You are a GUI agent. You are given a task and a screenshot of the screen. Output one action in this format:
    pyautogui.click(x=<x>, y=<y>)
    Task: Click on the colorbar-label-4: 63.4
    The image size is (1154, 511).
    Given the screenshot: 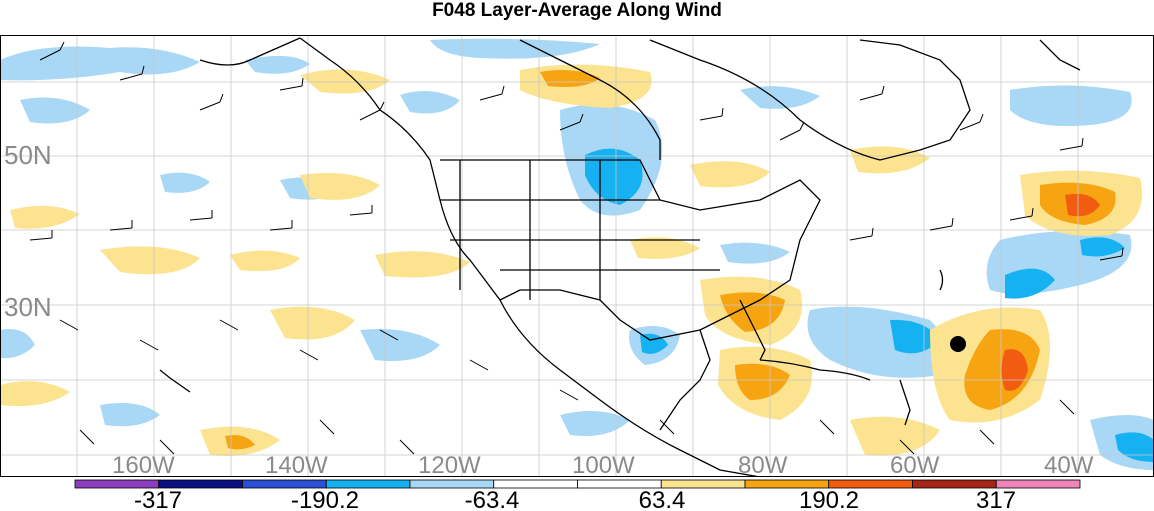 What is the action you would take?
    pyautogui.click(x=662, y=499)
    